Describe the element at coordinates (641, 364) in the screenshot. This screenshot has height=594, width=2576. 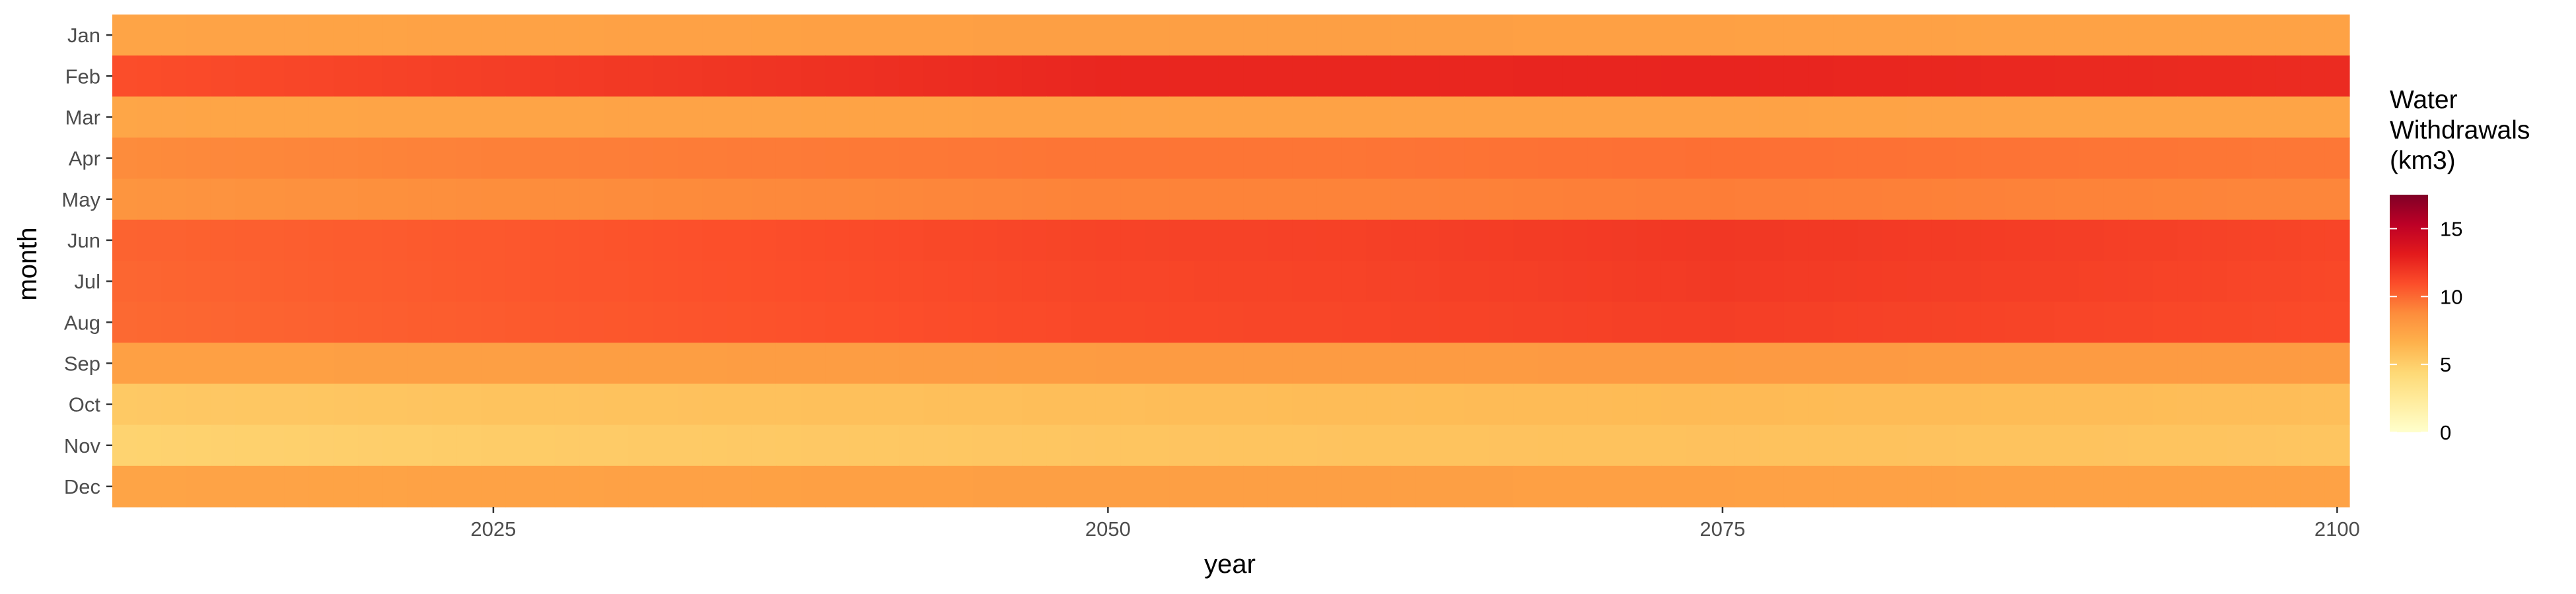
I see `heatmap-cell-sep-2031` at that location.